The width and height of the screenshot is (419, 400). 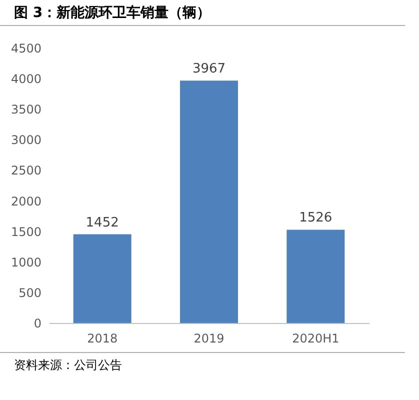 What do you see at coordinates (102, 339) in the screenshot?
I see `x-tick-label: 2018` at bounding box center [102, 339].